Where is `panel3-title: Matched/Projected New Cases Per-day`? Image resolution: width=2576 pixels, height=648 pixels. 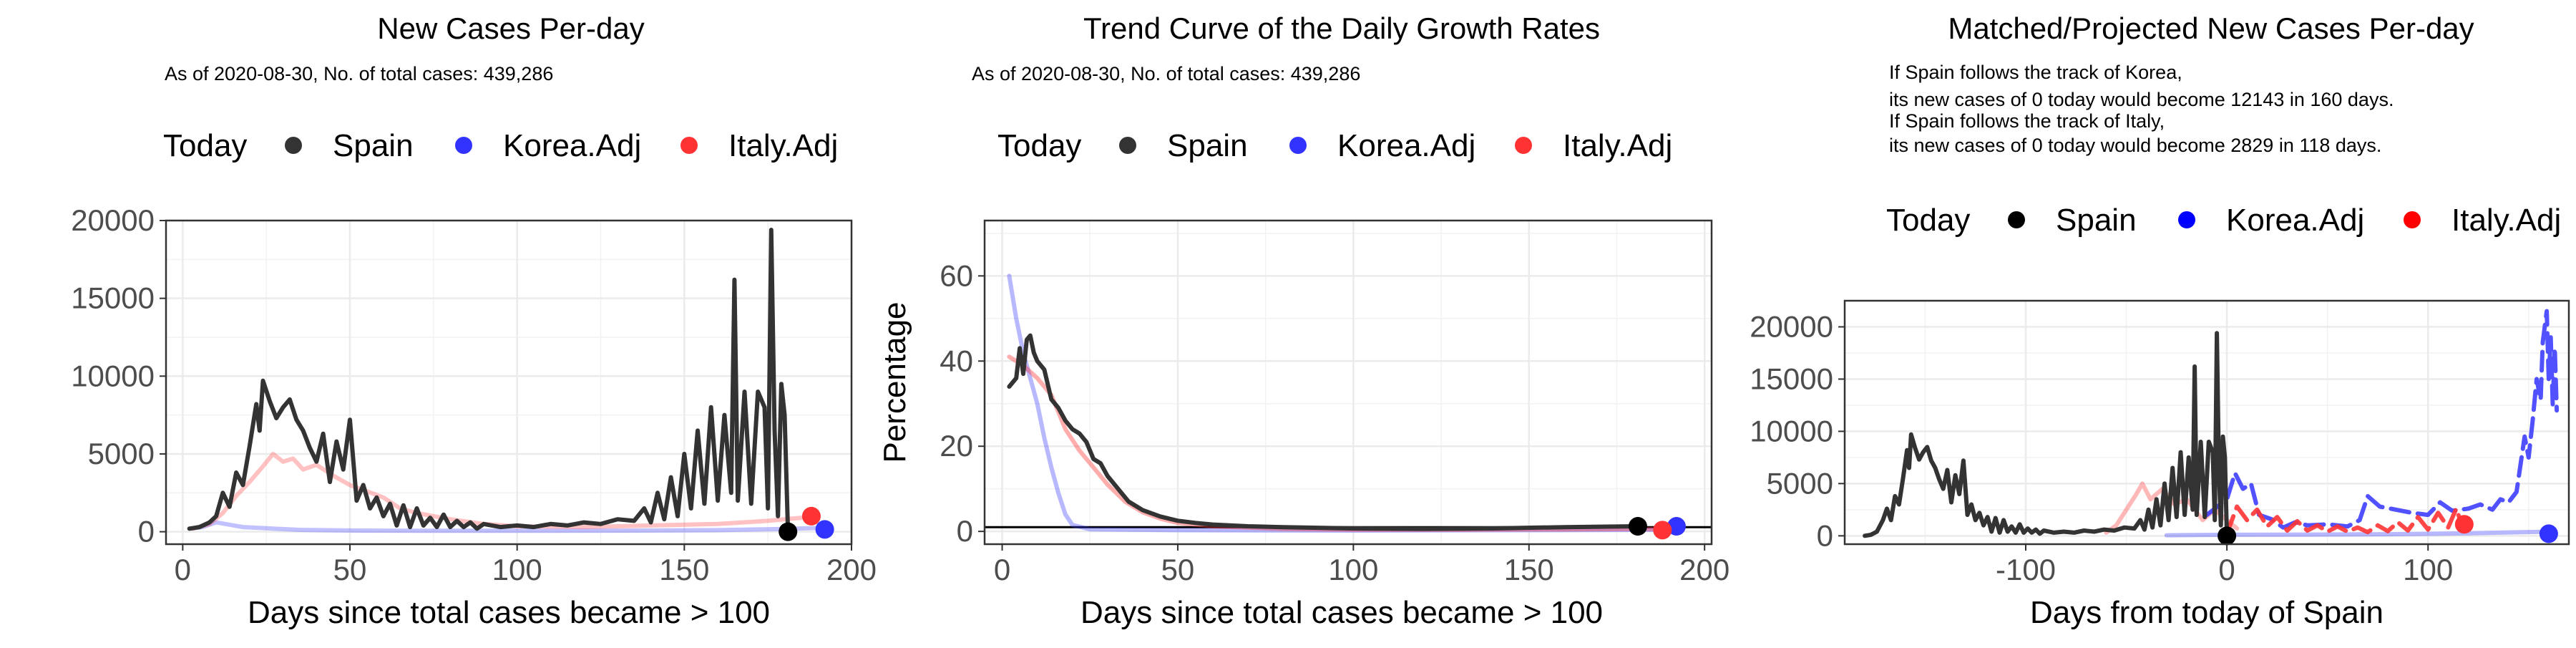 panel3-title: Matched/Projected New Cases Per-day is located at coordinates (2211, 28).